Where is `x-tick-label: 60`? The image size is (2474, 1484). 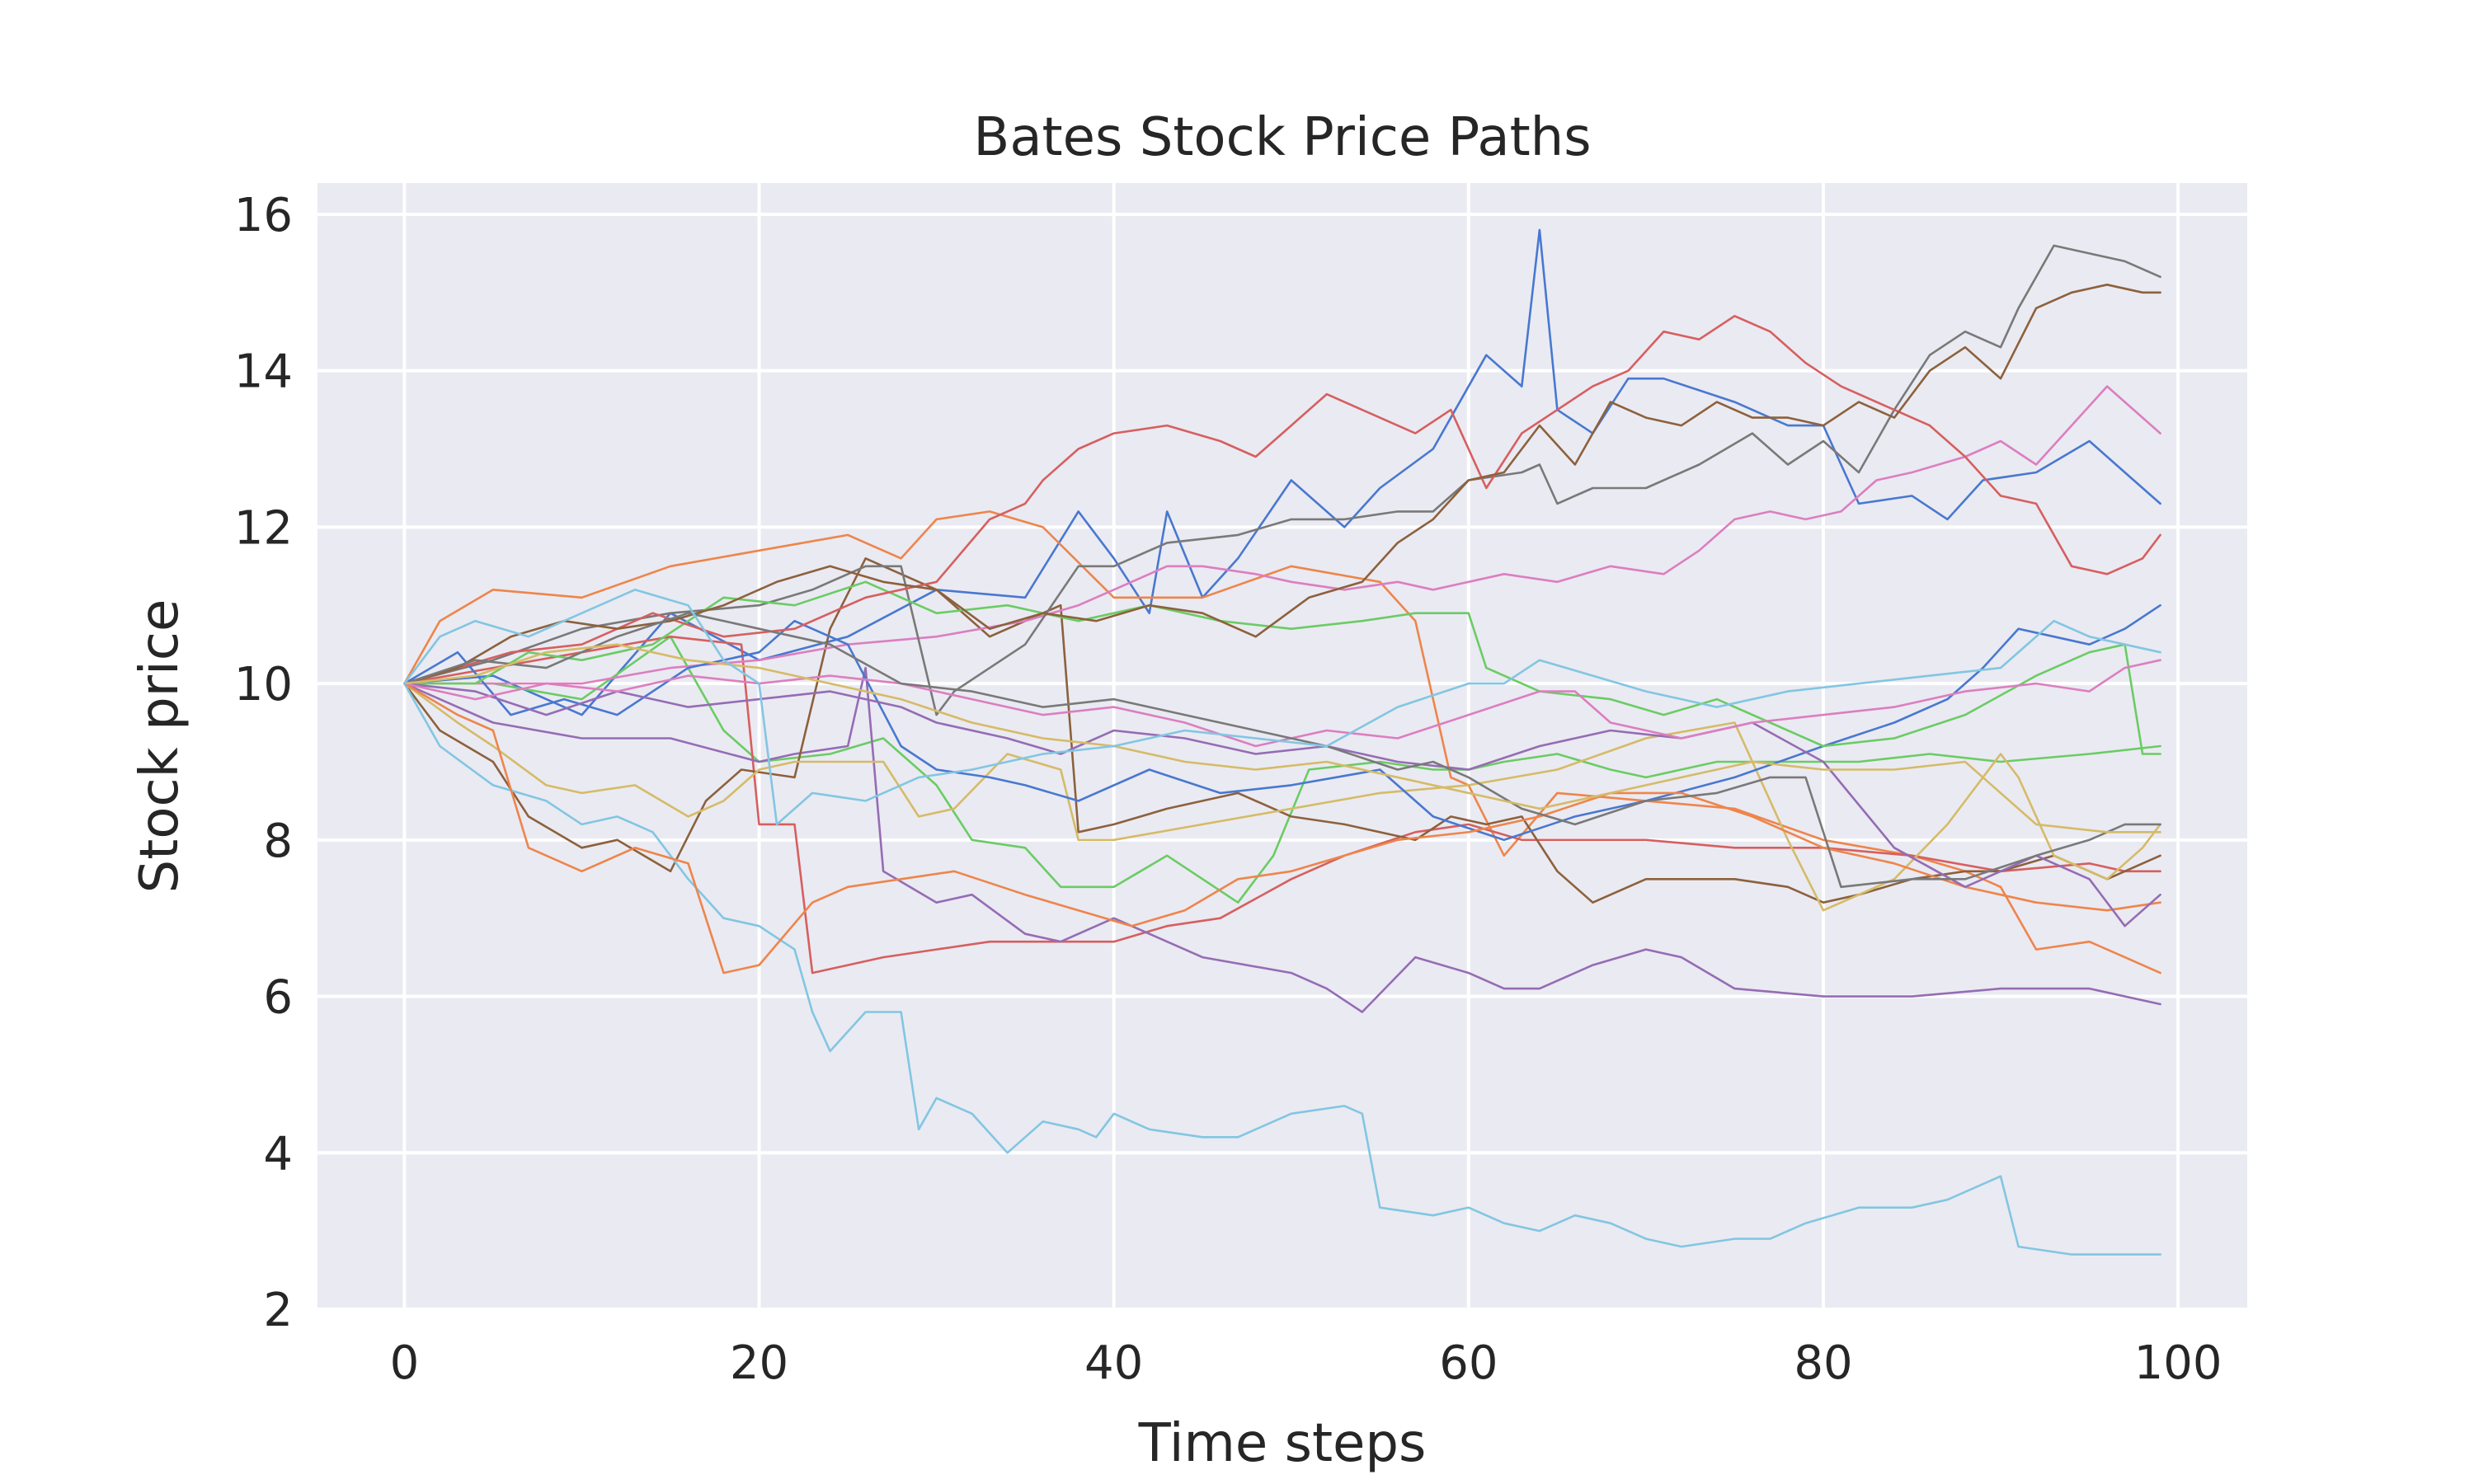
x-tick-label: 60 is located at coordinates (1468, 1363).